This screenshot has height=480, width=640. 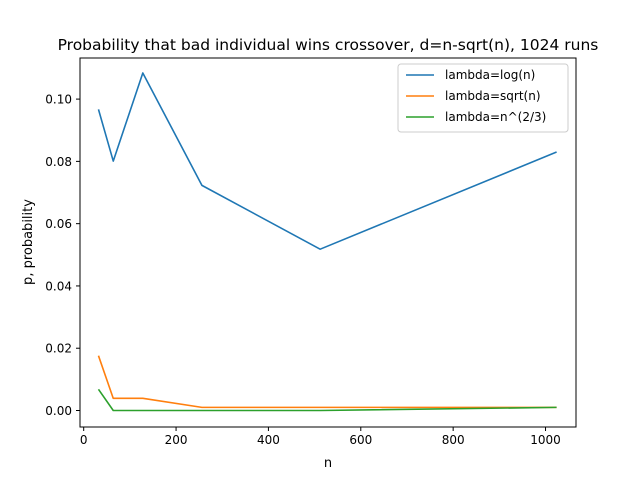 I want to click on x-axis-ticks: 0 200 400 600 800 1000, so click(x=320, y=437).